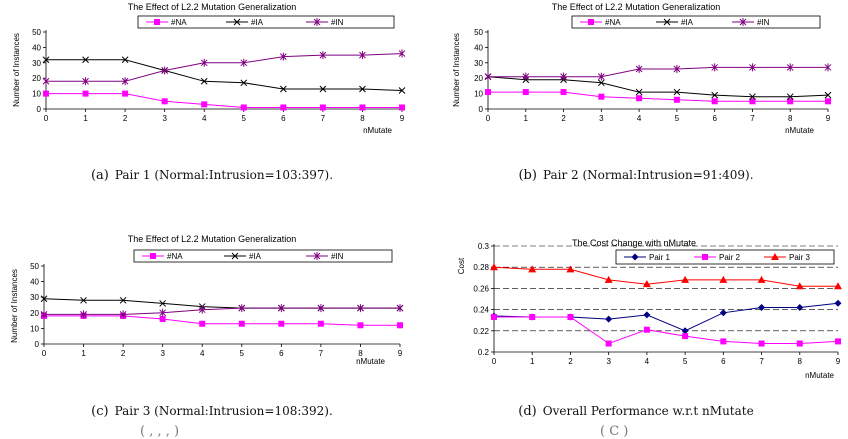 The image size is (848, 439). I want to click on chart-a-x-tick-label: 4, so click(204, 118).